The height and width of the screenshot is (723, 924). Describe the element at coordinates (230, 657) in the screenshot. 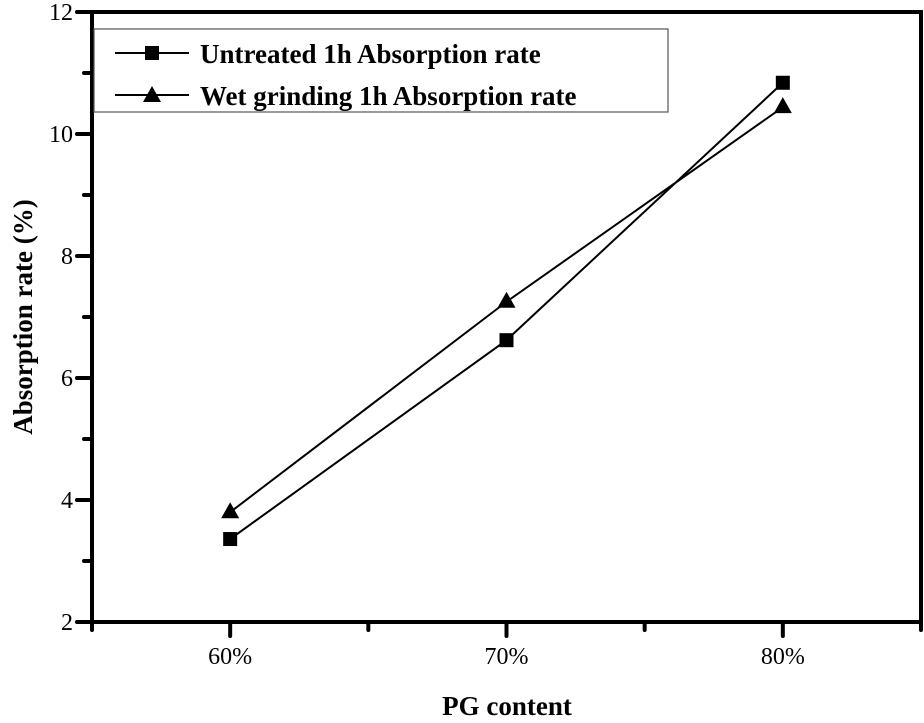

I see `x-tick-label: 60%` at that location.